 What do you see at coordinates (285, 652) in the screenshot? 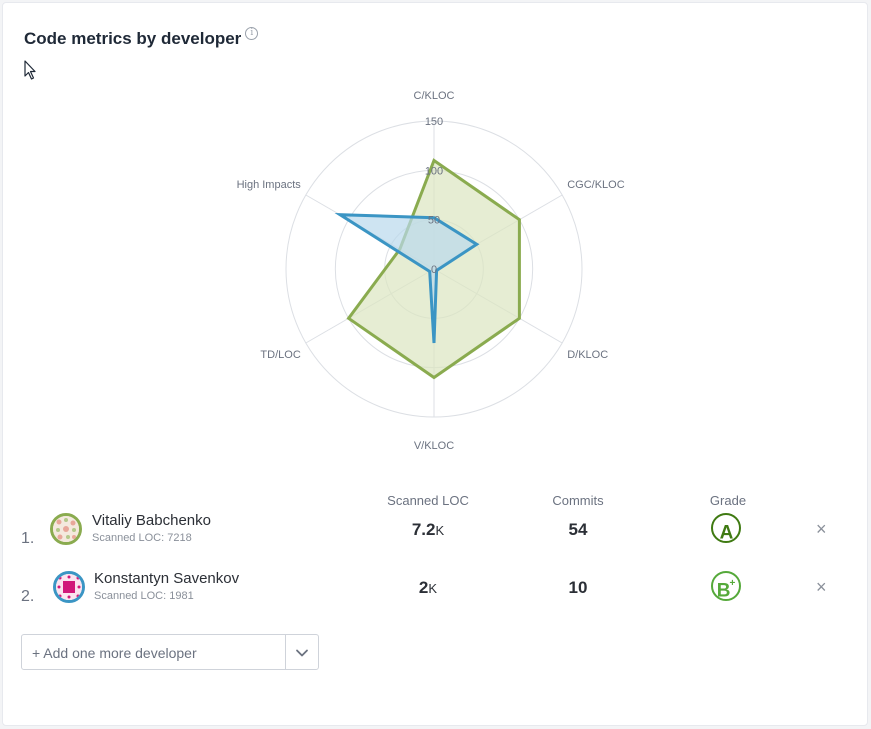
I see `divider` at bounding box center [285, 652].